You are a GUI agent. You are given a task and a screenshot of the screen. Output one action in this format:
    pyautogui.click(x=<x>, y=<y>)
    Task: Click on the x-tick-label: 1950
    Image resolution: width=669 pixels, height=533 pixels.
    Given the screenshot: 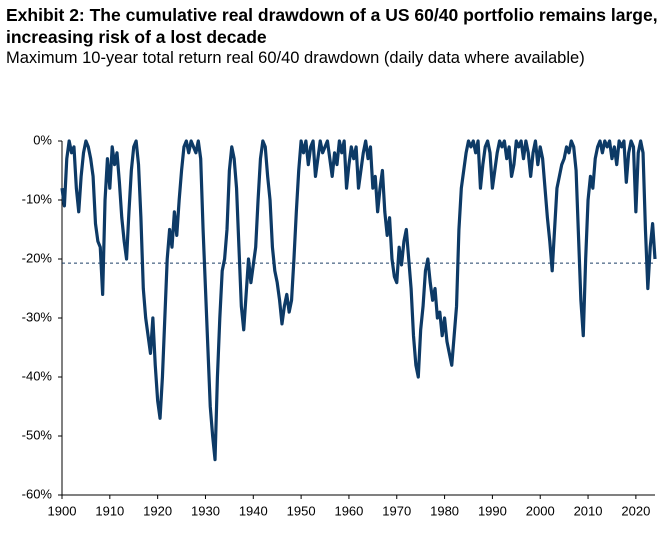 What is the action you would take?
    pyautogui.click(x=301, y=510)
    